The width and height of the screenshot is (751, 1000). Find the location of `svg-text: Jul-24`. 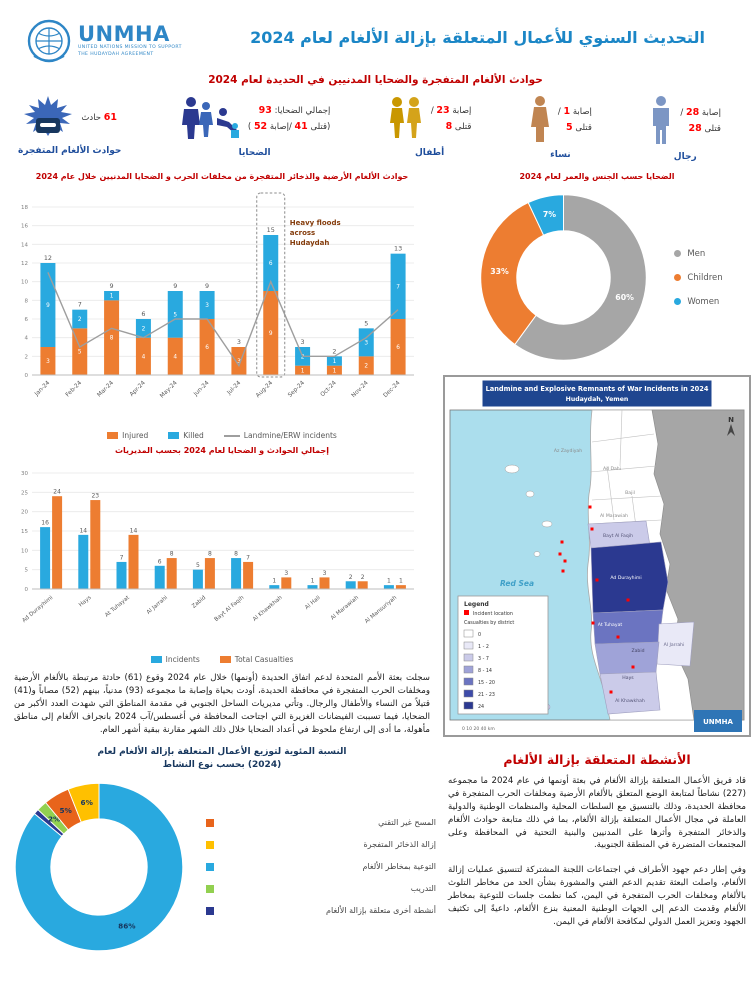

svg-text: Jul-24 is located at coordinates (234, 388).